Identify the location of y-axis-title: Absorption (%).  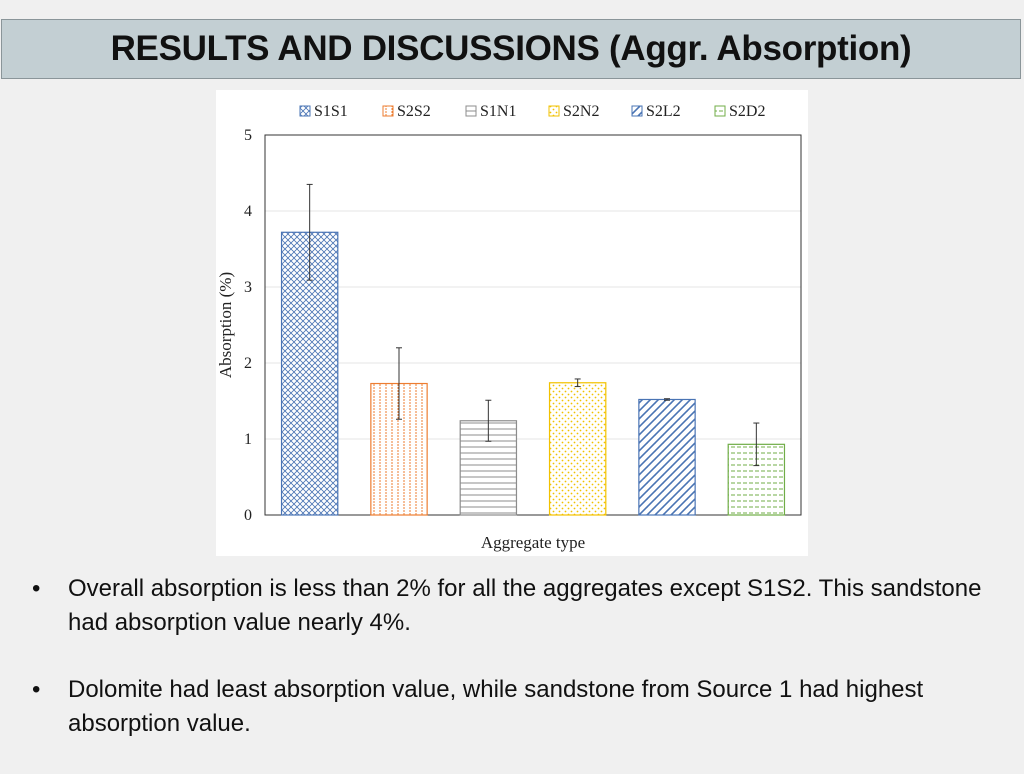
(225, 325).